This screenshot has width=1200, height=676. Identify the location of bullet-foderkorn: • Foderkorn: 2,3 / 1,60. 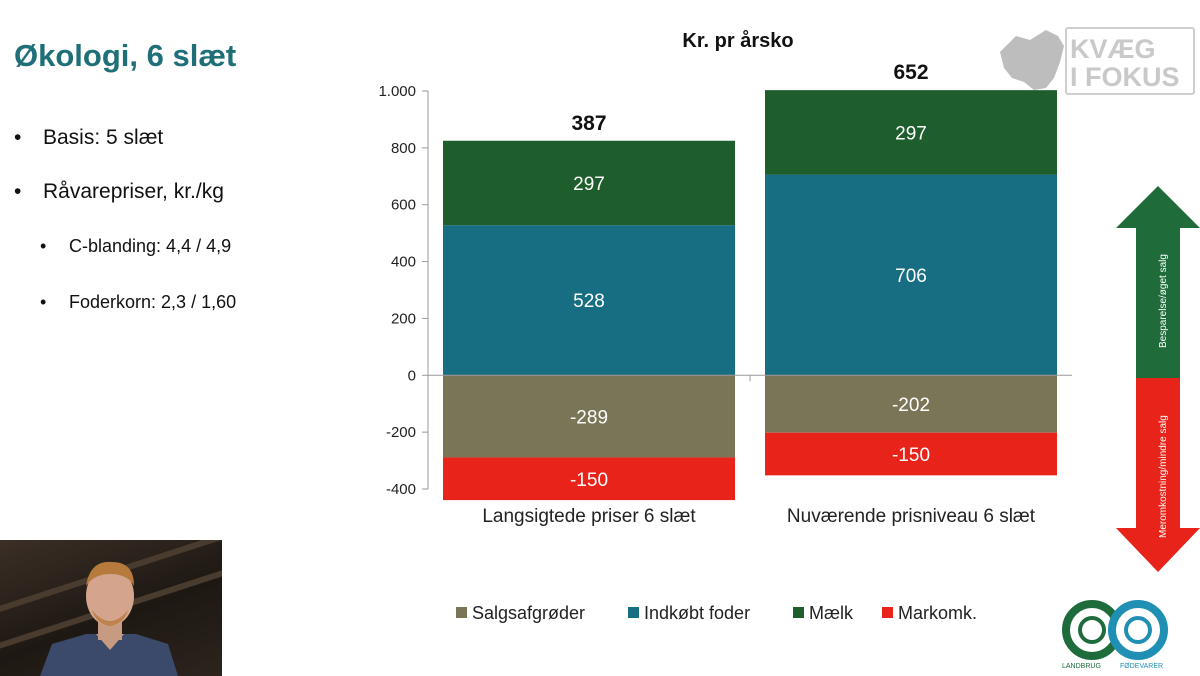
(138, 302).